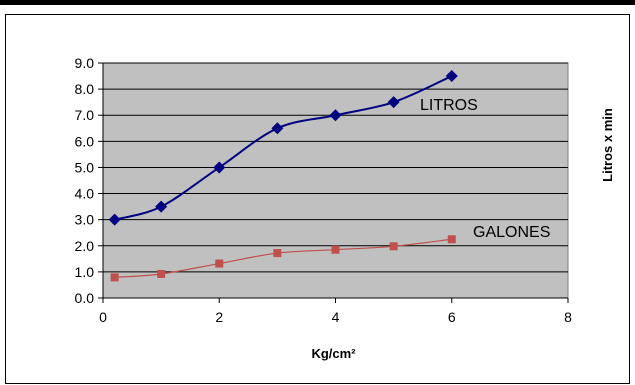  Describe the element at coordinates (85, 272) in the screenshot. I see `y-tick-label-1: 1.0` at that location.